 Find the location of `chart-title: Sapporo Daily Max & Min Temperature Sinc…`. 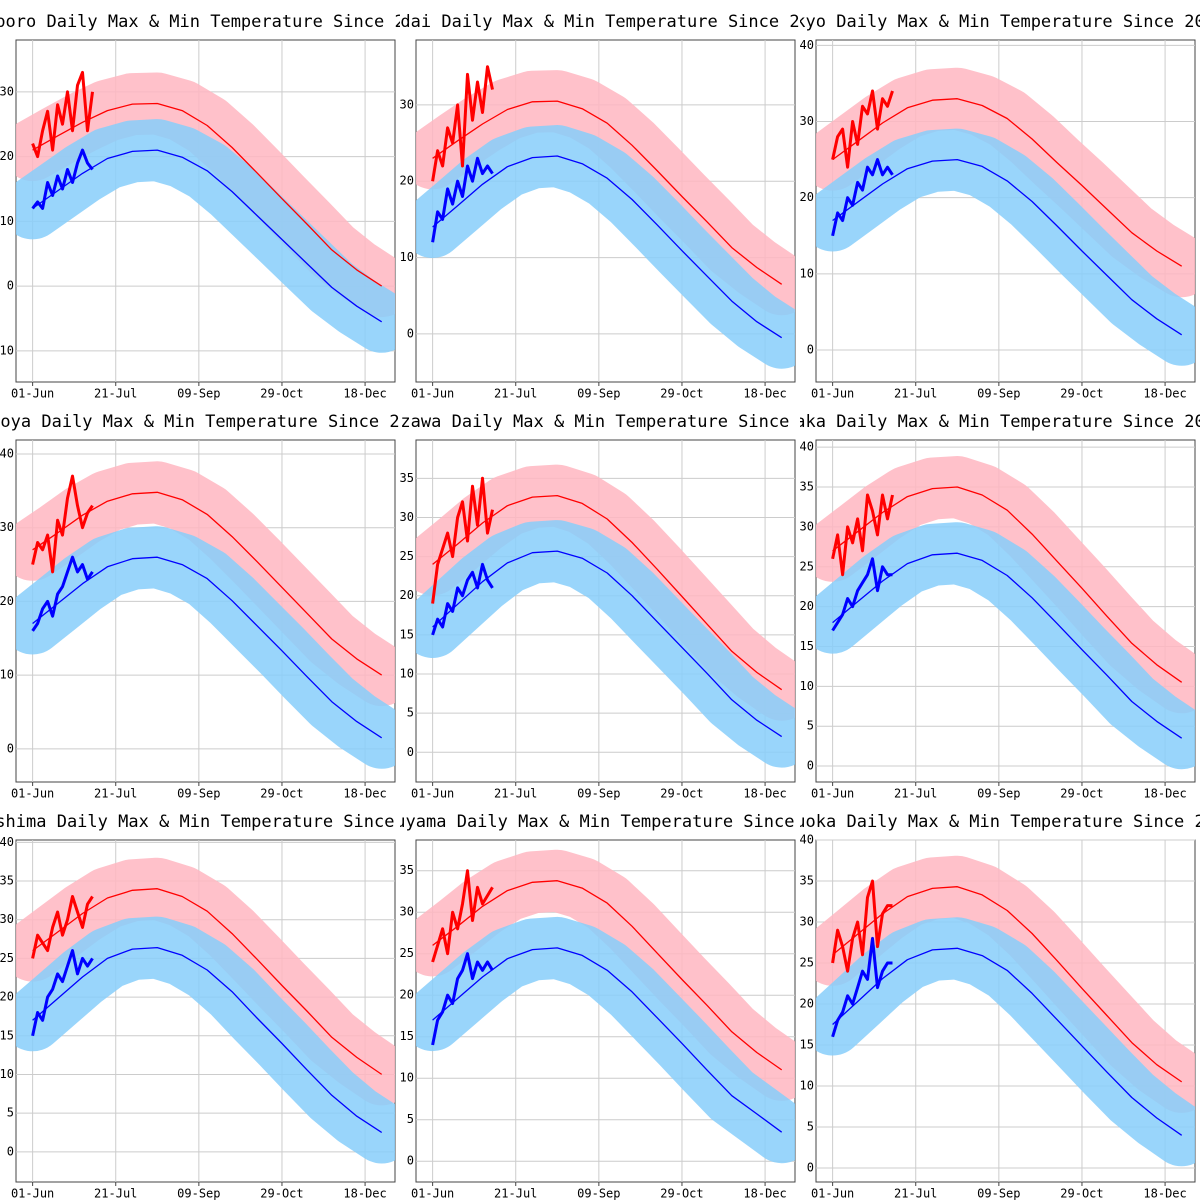

chart-title: Sapporo Daily Max & Min Temperature Sinc… is located at coordinates (217, 22).